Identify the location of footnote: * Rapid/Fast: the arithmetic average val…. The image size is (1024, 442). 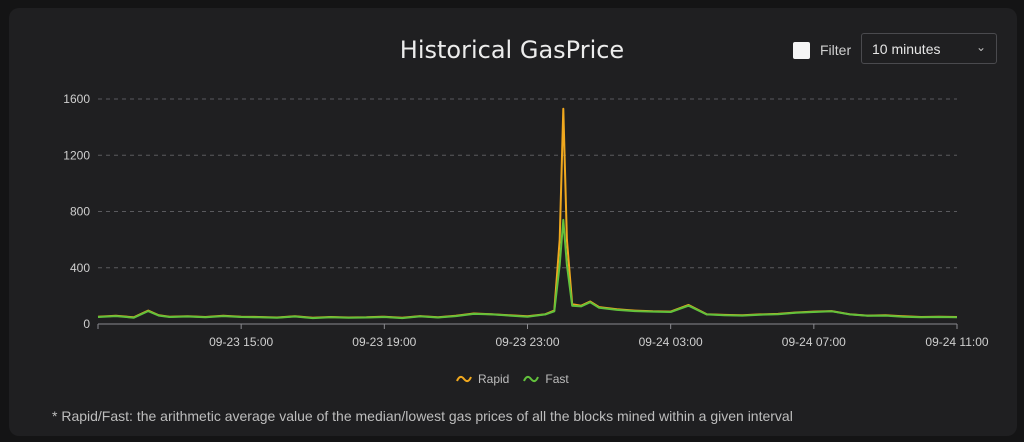
(422, 416).